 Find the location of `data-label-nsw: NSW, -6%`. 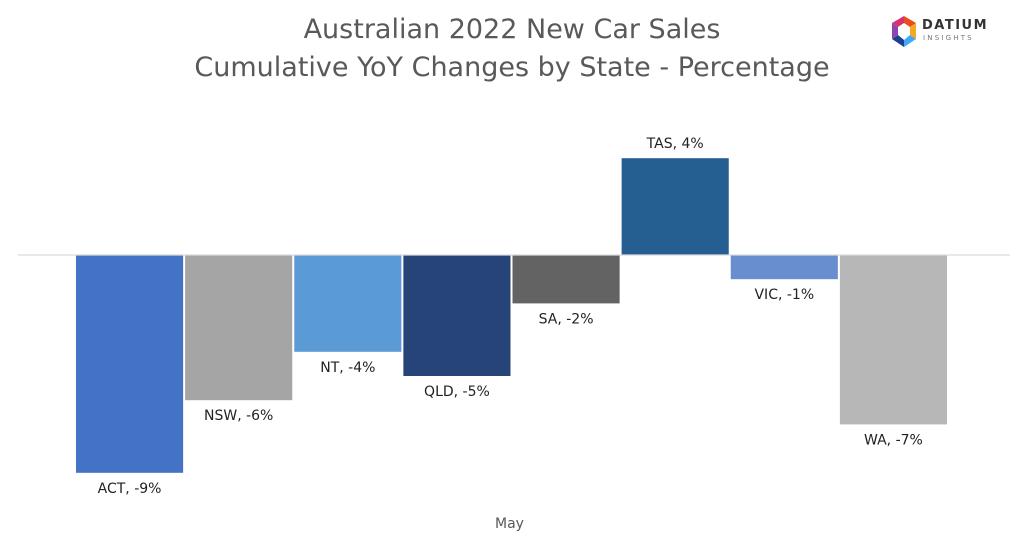

data-label-nsw: NSW, -6% is located at coordinates (238, 416).